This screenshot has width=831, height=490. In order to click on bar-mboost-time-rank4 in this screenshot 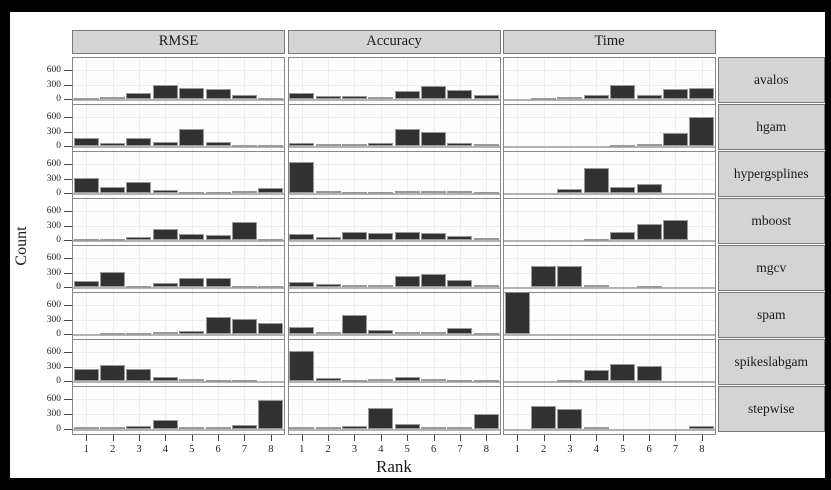, I will do `click(596, 239)`.